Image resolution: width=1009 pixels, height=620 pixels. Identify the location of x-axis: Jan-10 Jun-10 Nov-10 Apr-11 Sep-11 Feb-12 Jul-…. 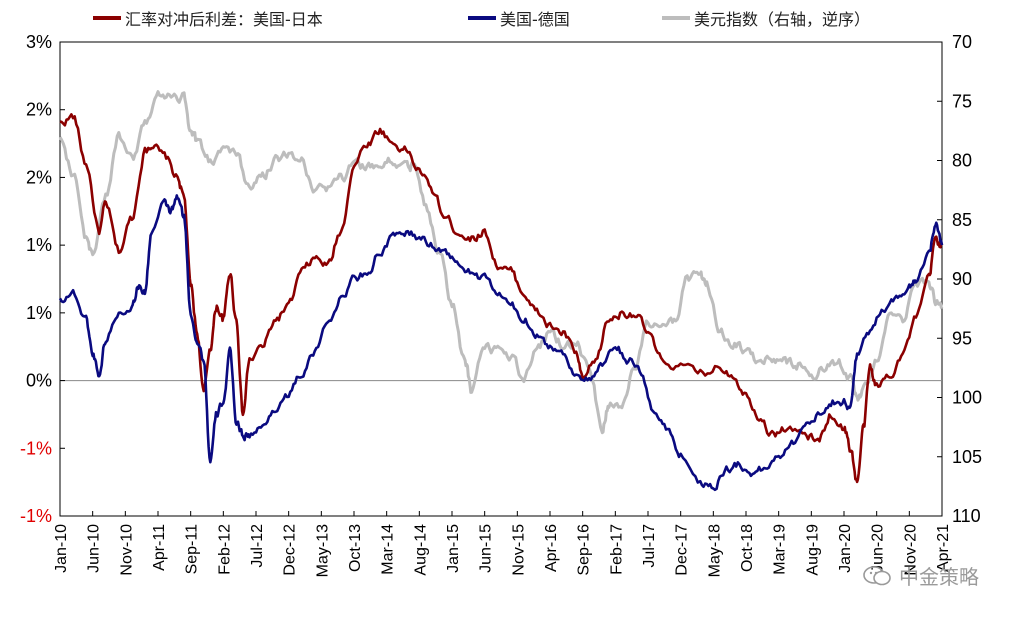
(502, 544).